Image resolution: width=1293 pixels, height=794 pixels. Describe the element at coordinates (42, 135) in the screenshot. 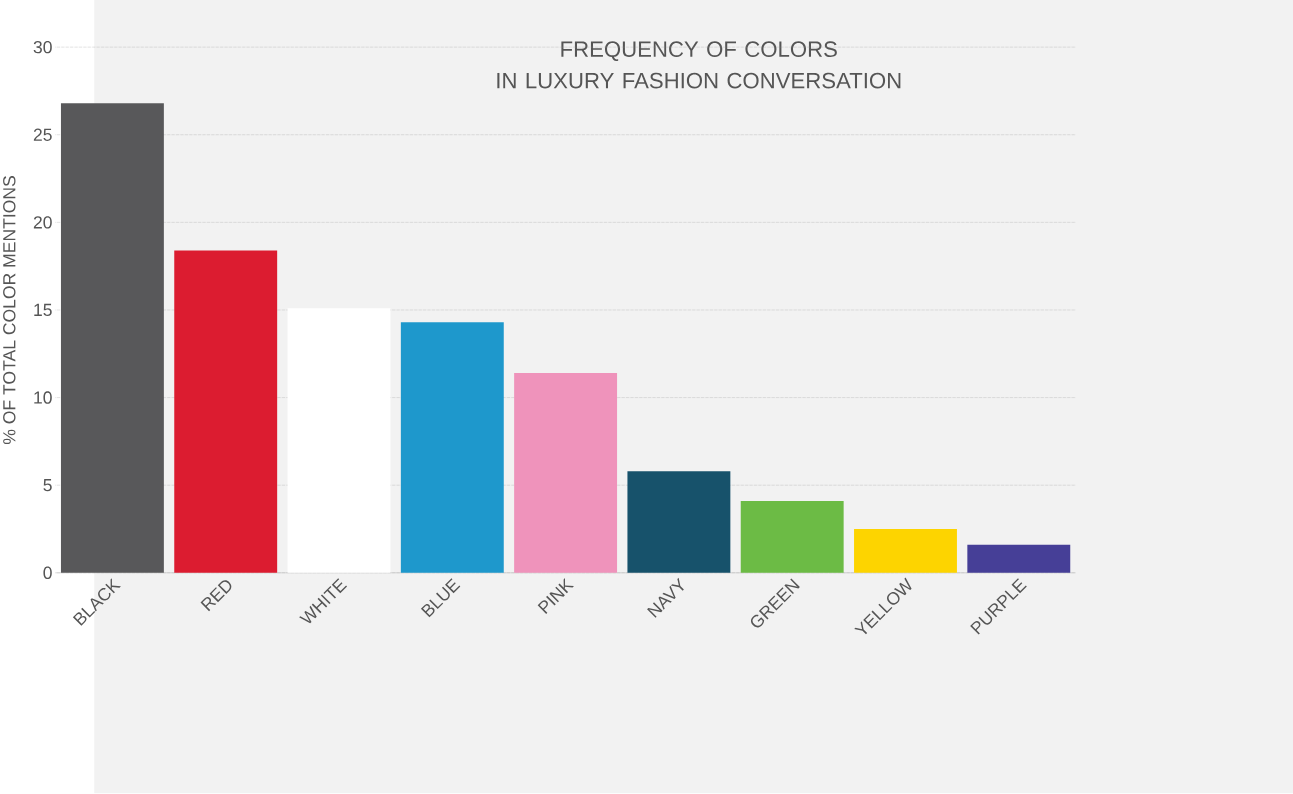

I see `y-tick-label: 25` at that location.